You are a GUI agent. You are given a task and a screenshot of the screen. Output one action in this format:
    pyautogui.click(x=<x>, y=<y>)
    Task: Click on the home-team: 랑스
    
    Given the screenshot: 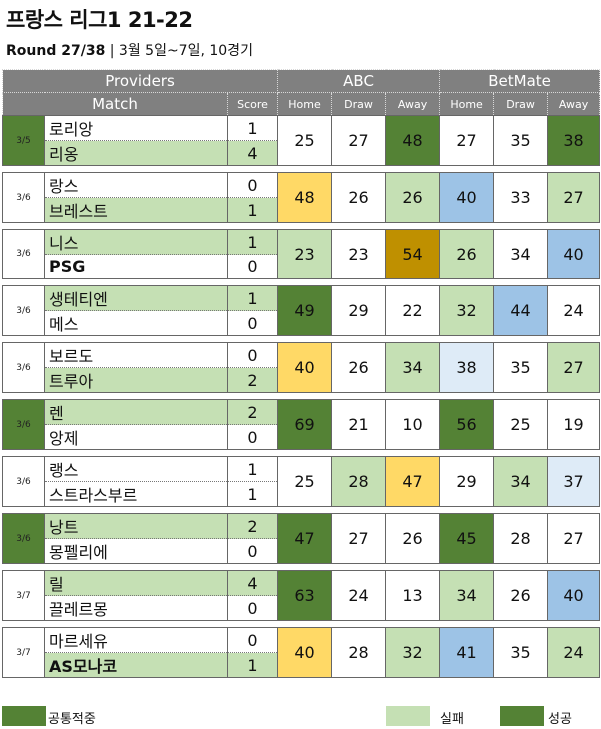 What is the action you would take?
    pyautogui.click(x=136, y=185)
    